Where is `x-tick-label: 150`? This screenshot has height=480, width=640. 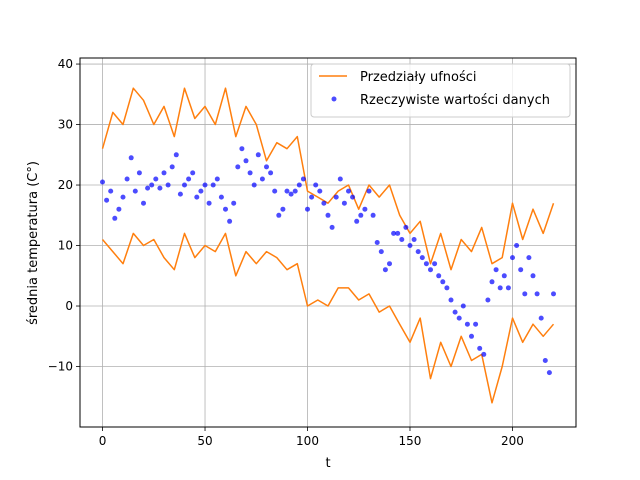
x-tick-label: 150 is located at coordinates (410, 441).